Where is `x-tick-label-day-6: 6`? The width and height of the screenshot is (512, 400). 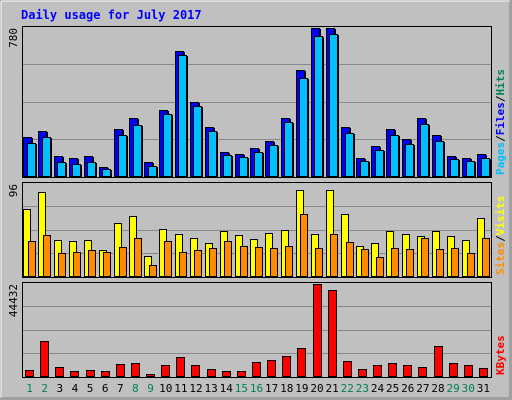
x-tick-label-day-6: 6 is located at coordinates (105, 388).